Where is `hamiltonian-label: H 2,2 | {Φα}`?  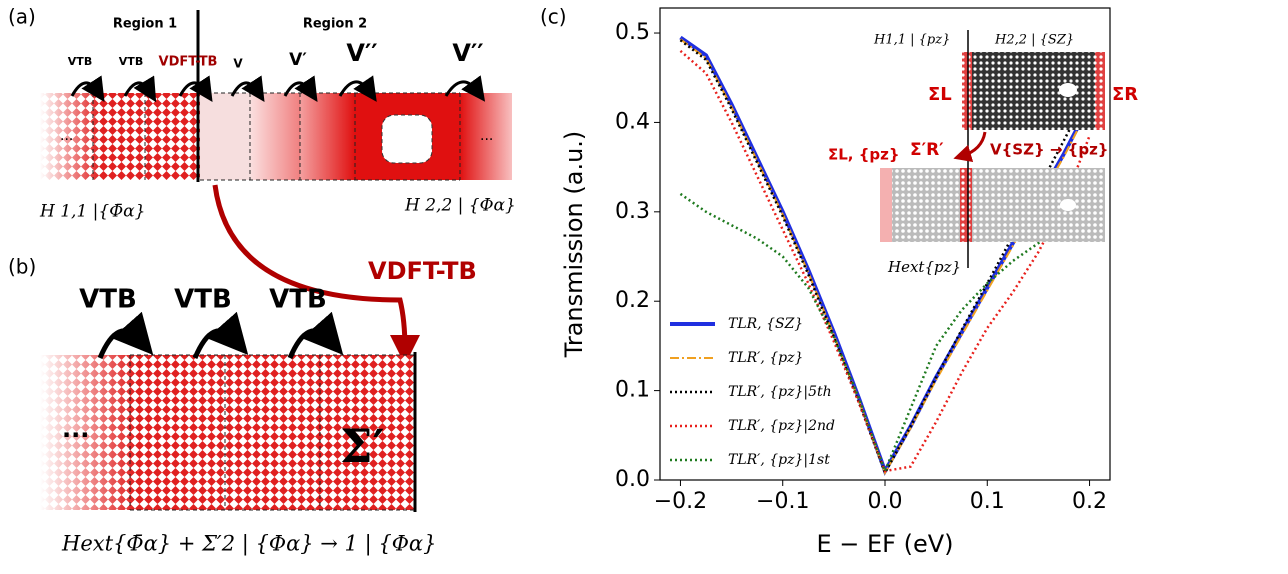 hamiltonian-label: H 2,2 | {Φα} is located at coordinates (460, 206).